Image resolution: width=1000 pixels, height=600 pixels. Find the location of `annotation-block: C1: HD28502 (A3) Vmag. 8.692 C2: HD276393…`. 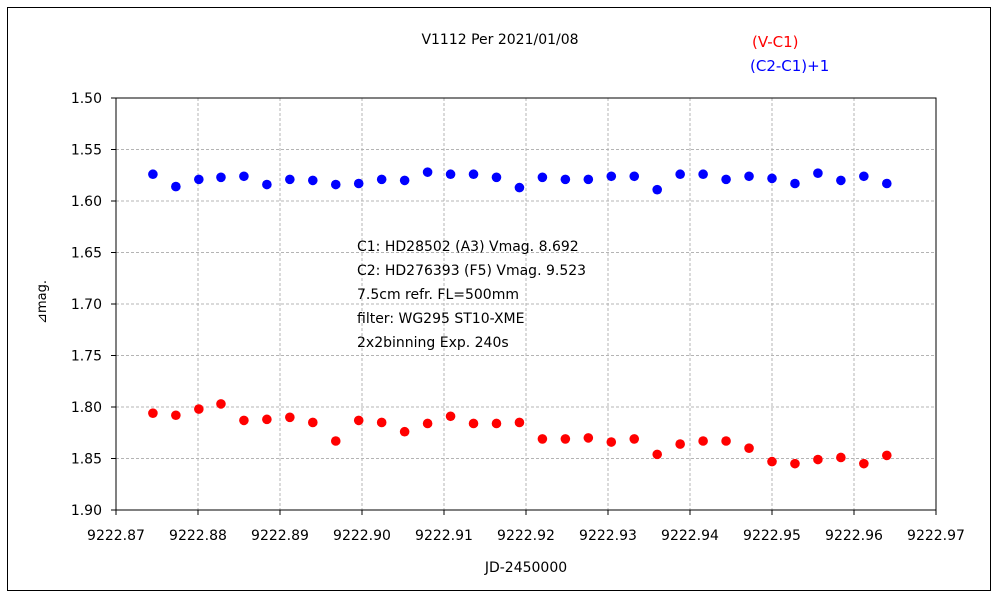

annotation-block: C1: HD28502 (A3) Vmag. 8.692 C2: HD276393… is located at coordinates (471, 295).